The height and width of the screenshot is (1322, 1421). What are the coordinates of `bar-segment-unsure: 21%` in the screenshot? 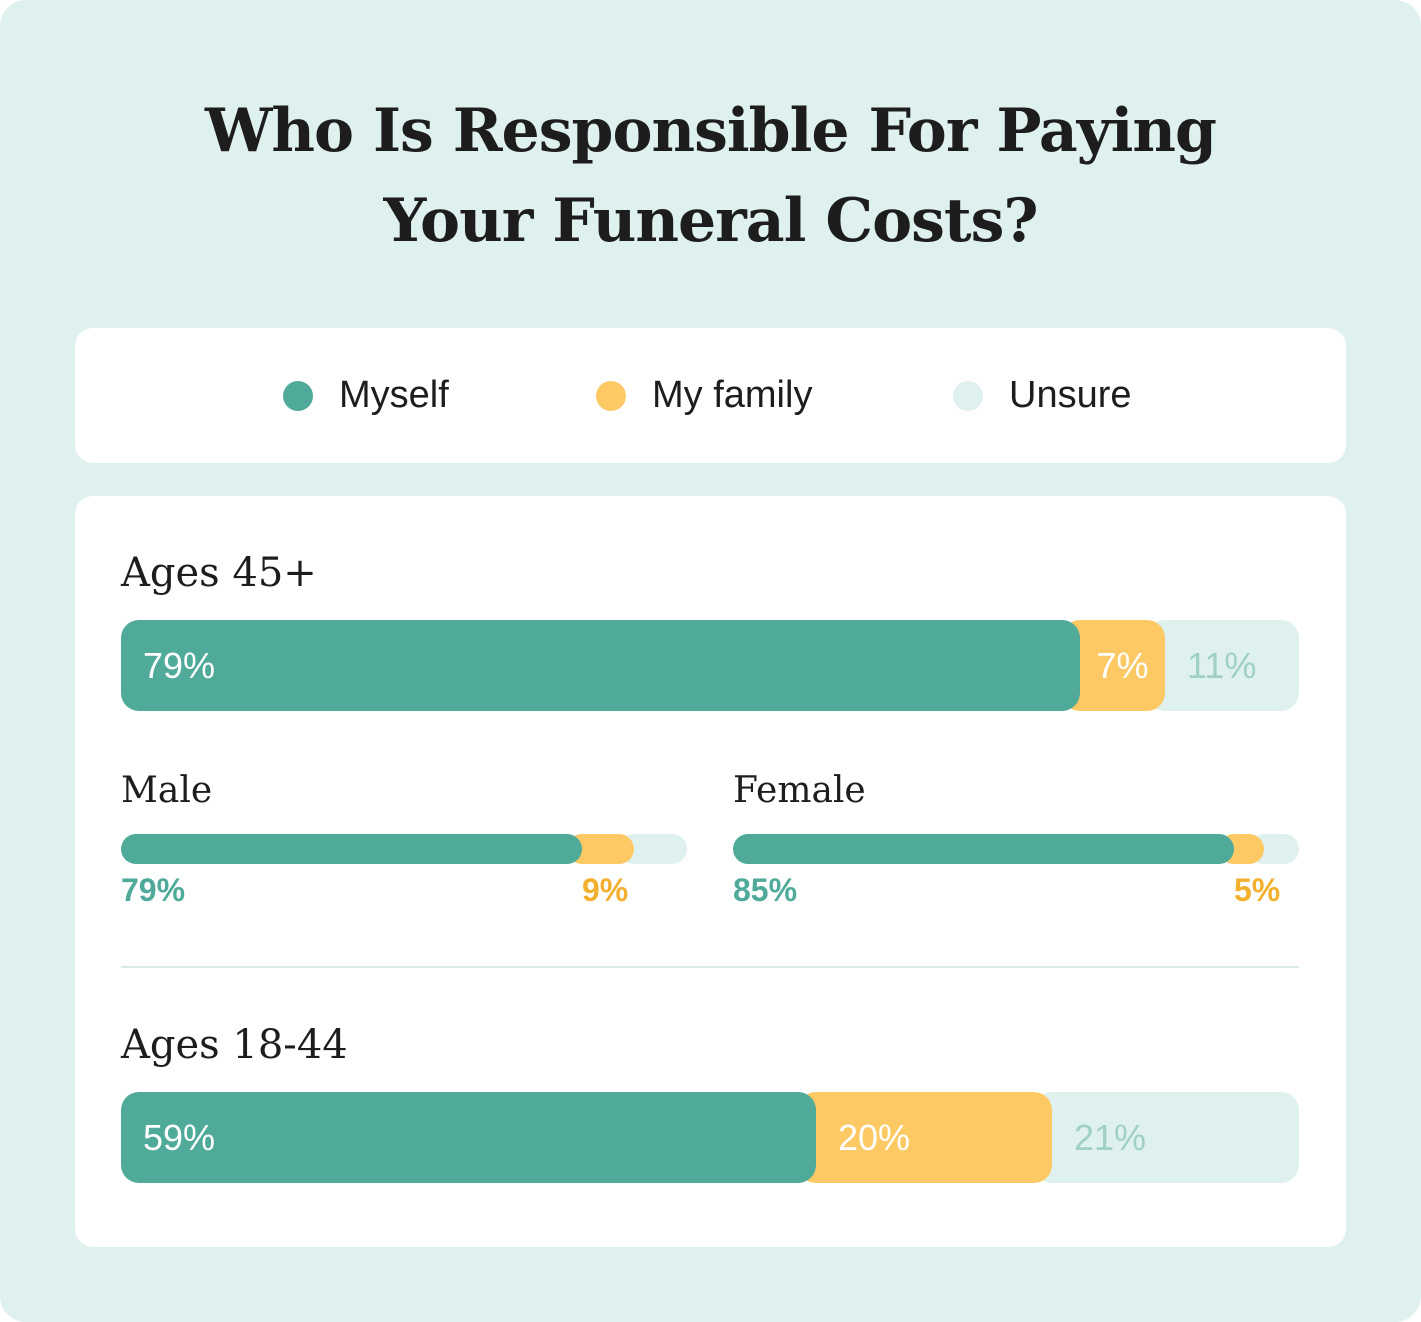 It's located at (1166, 1137).